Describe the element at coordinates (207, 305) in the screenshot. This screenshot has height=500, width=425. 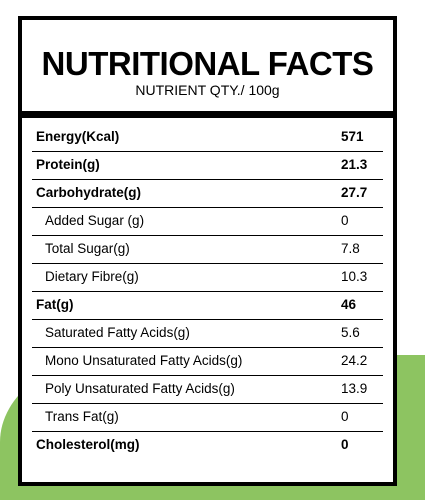
I see `nutrient-row: Fat(g) 46` at that location.